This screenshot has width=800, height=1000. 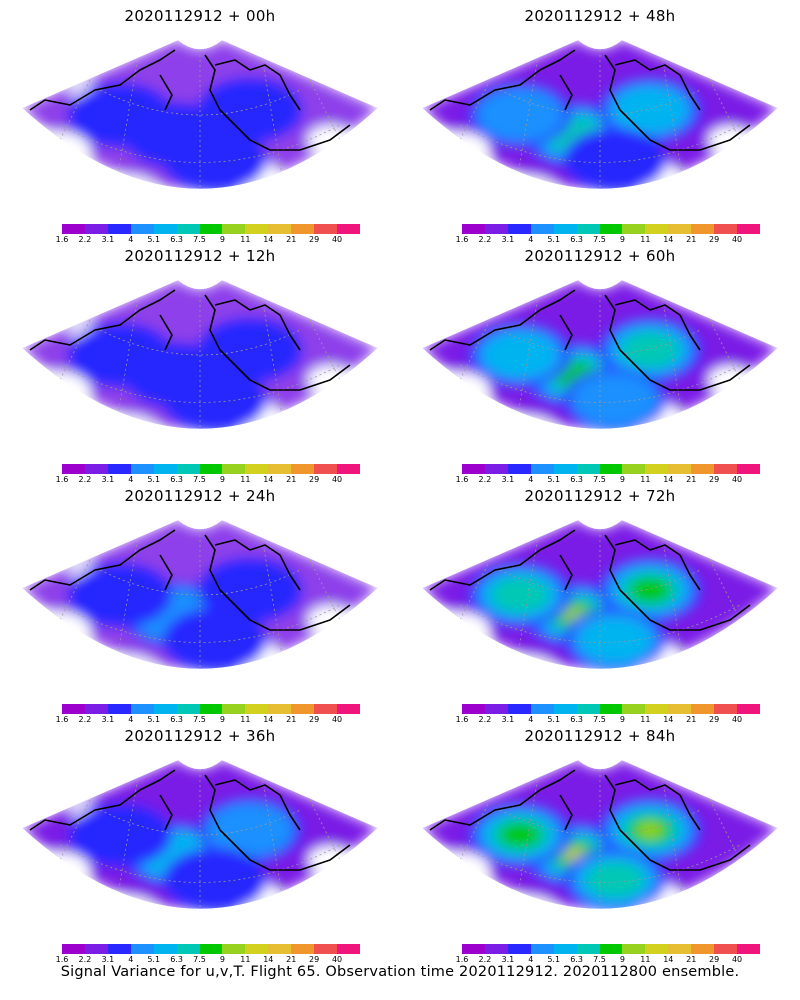 What do you see at coordinates (622, 239) in the screenshot?
I see `colorbar-tick-label: 9` at bounding box center [622, 239].